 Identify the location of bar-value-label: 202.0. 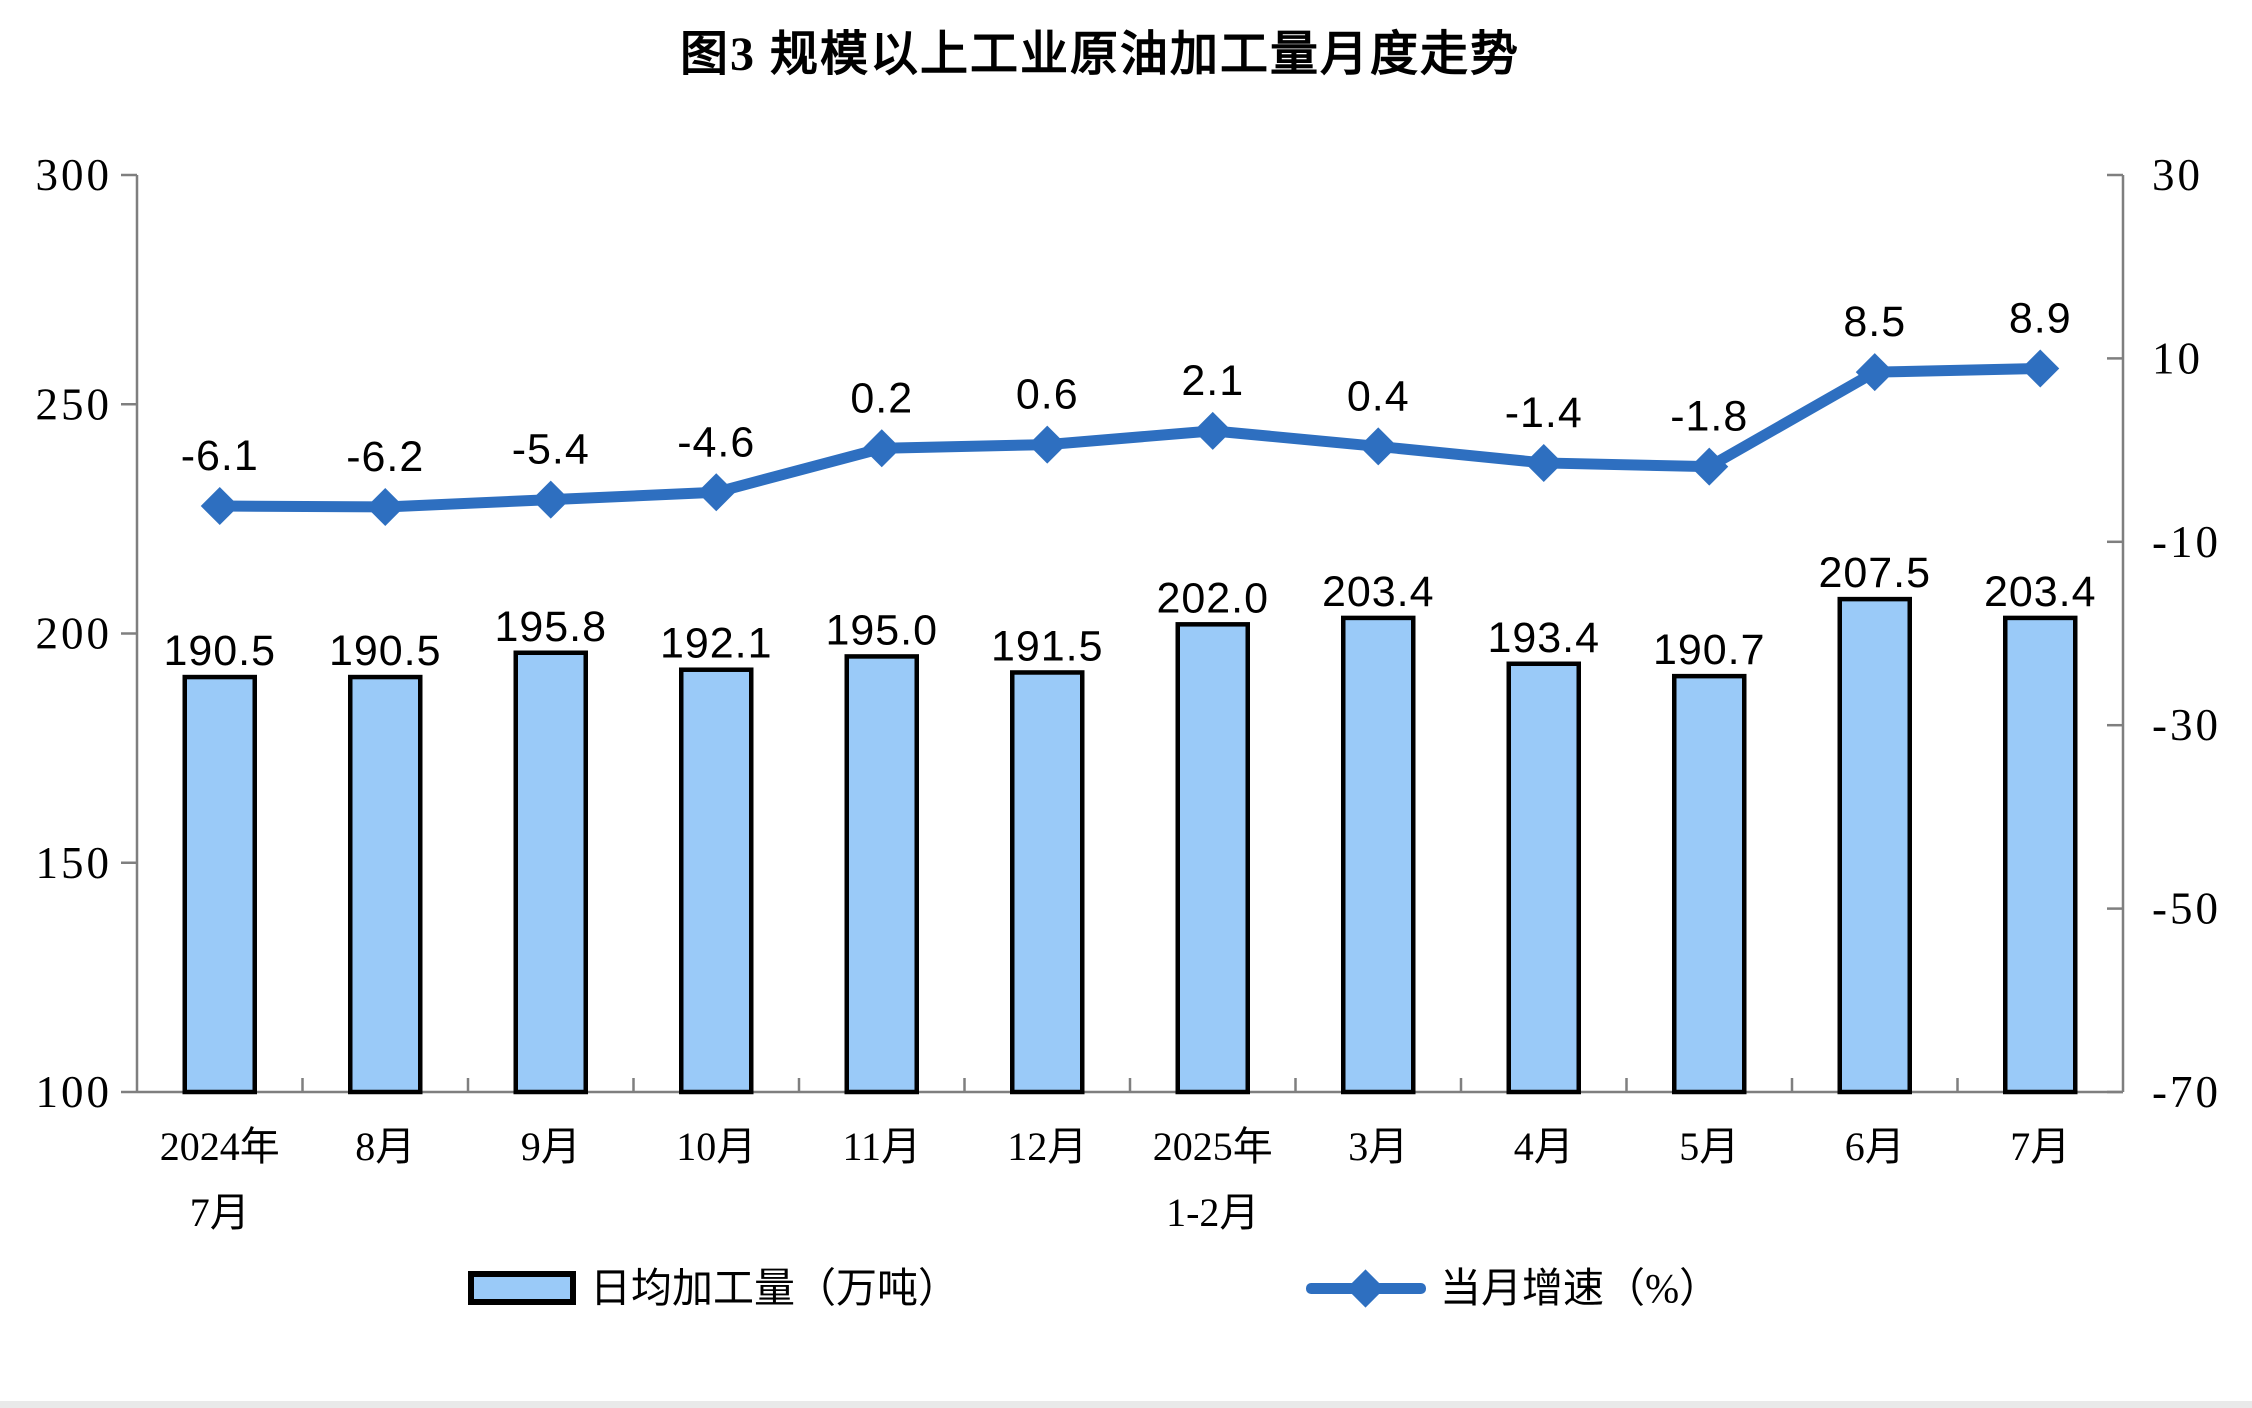
(1212, 598).